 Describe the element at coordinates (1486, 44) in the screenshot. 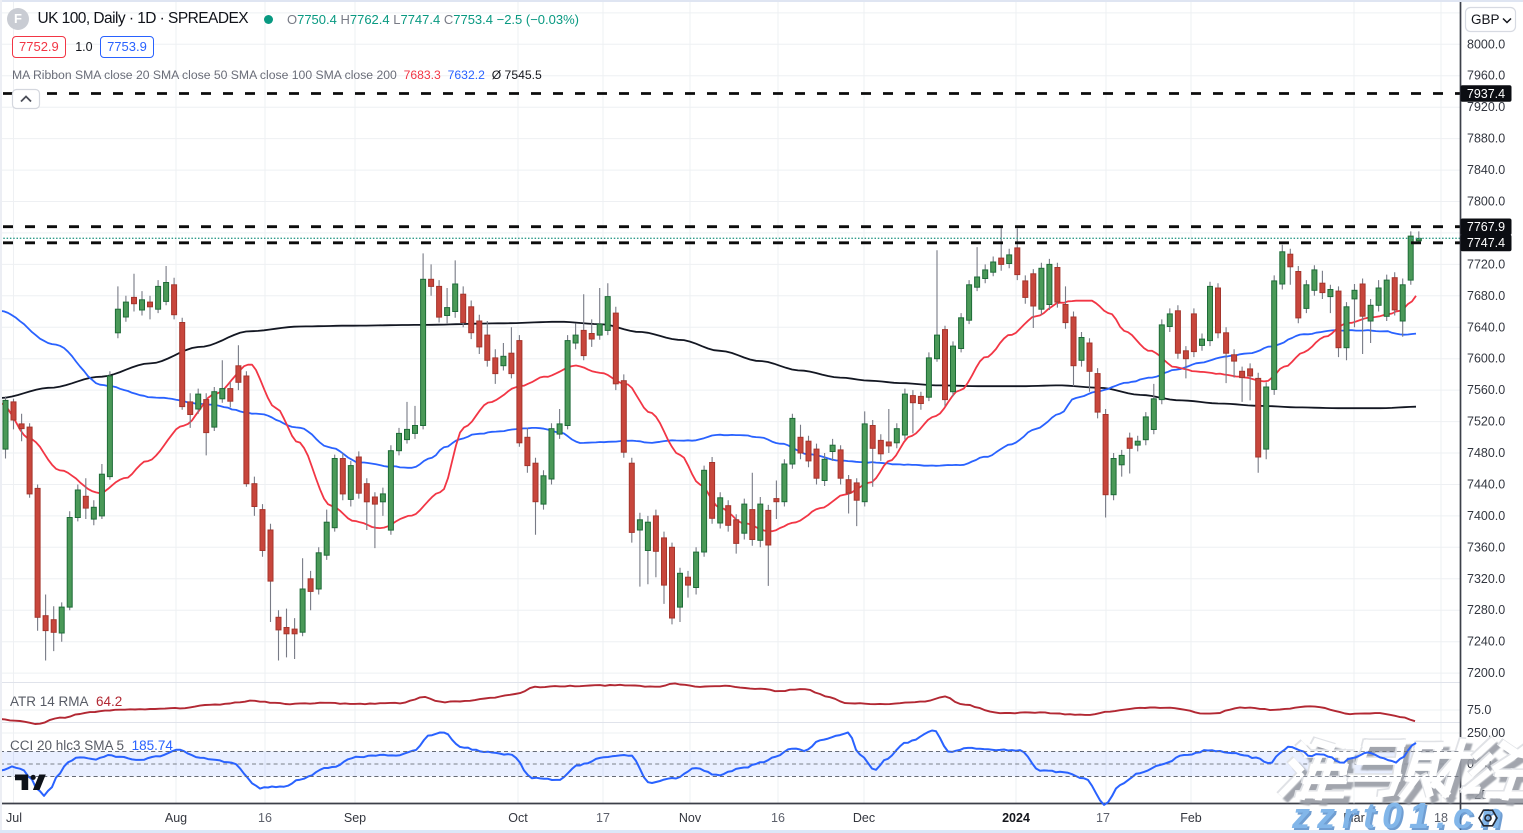

I see `svg-text: 8000.0` at that location.